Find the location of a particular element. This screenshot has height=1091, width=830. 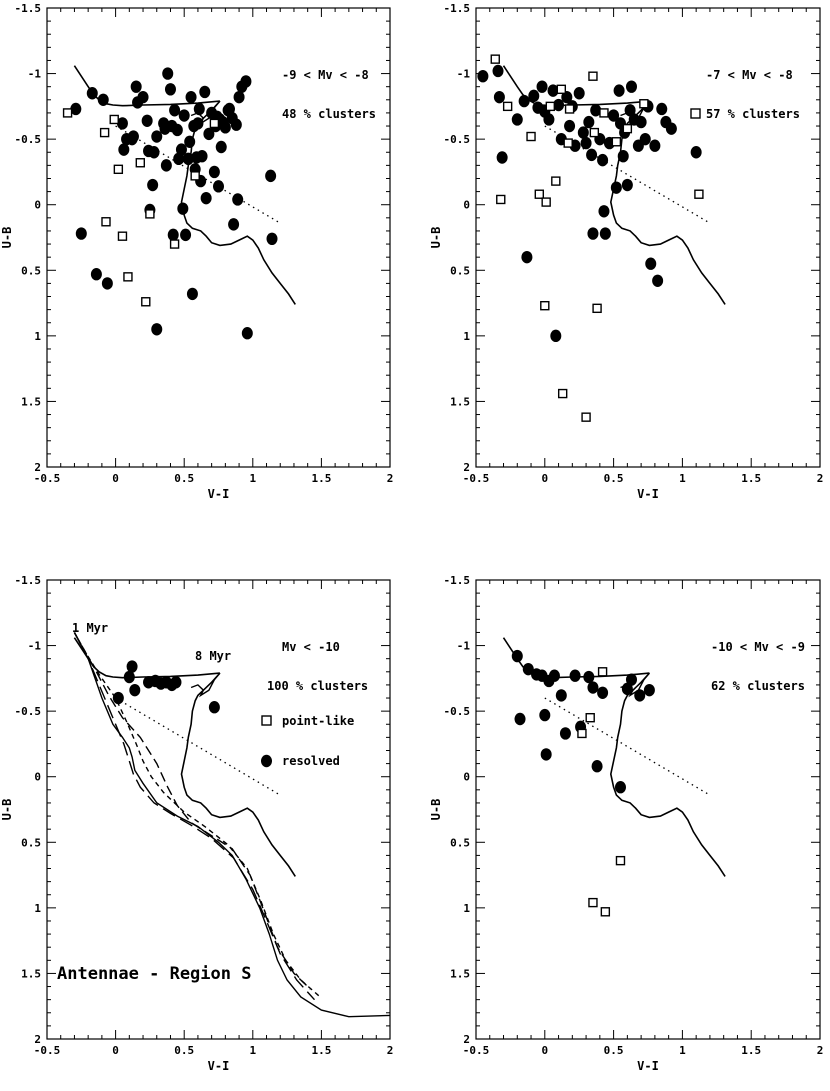

magnitude-range-label: -9 < Mv < -8 is located at coordinates (325, 75).